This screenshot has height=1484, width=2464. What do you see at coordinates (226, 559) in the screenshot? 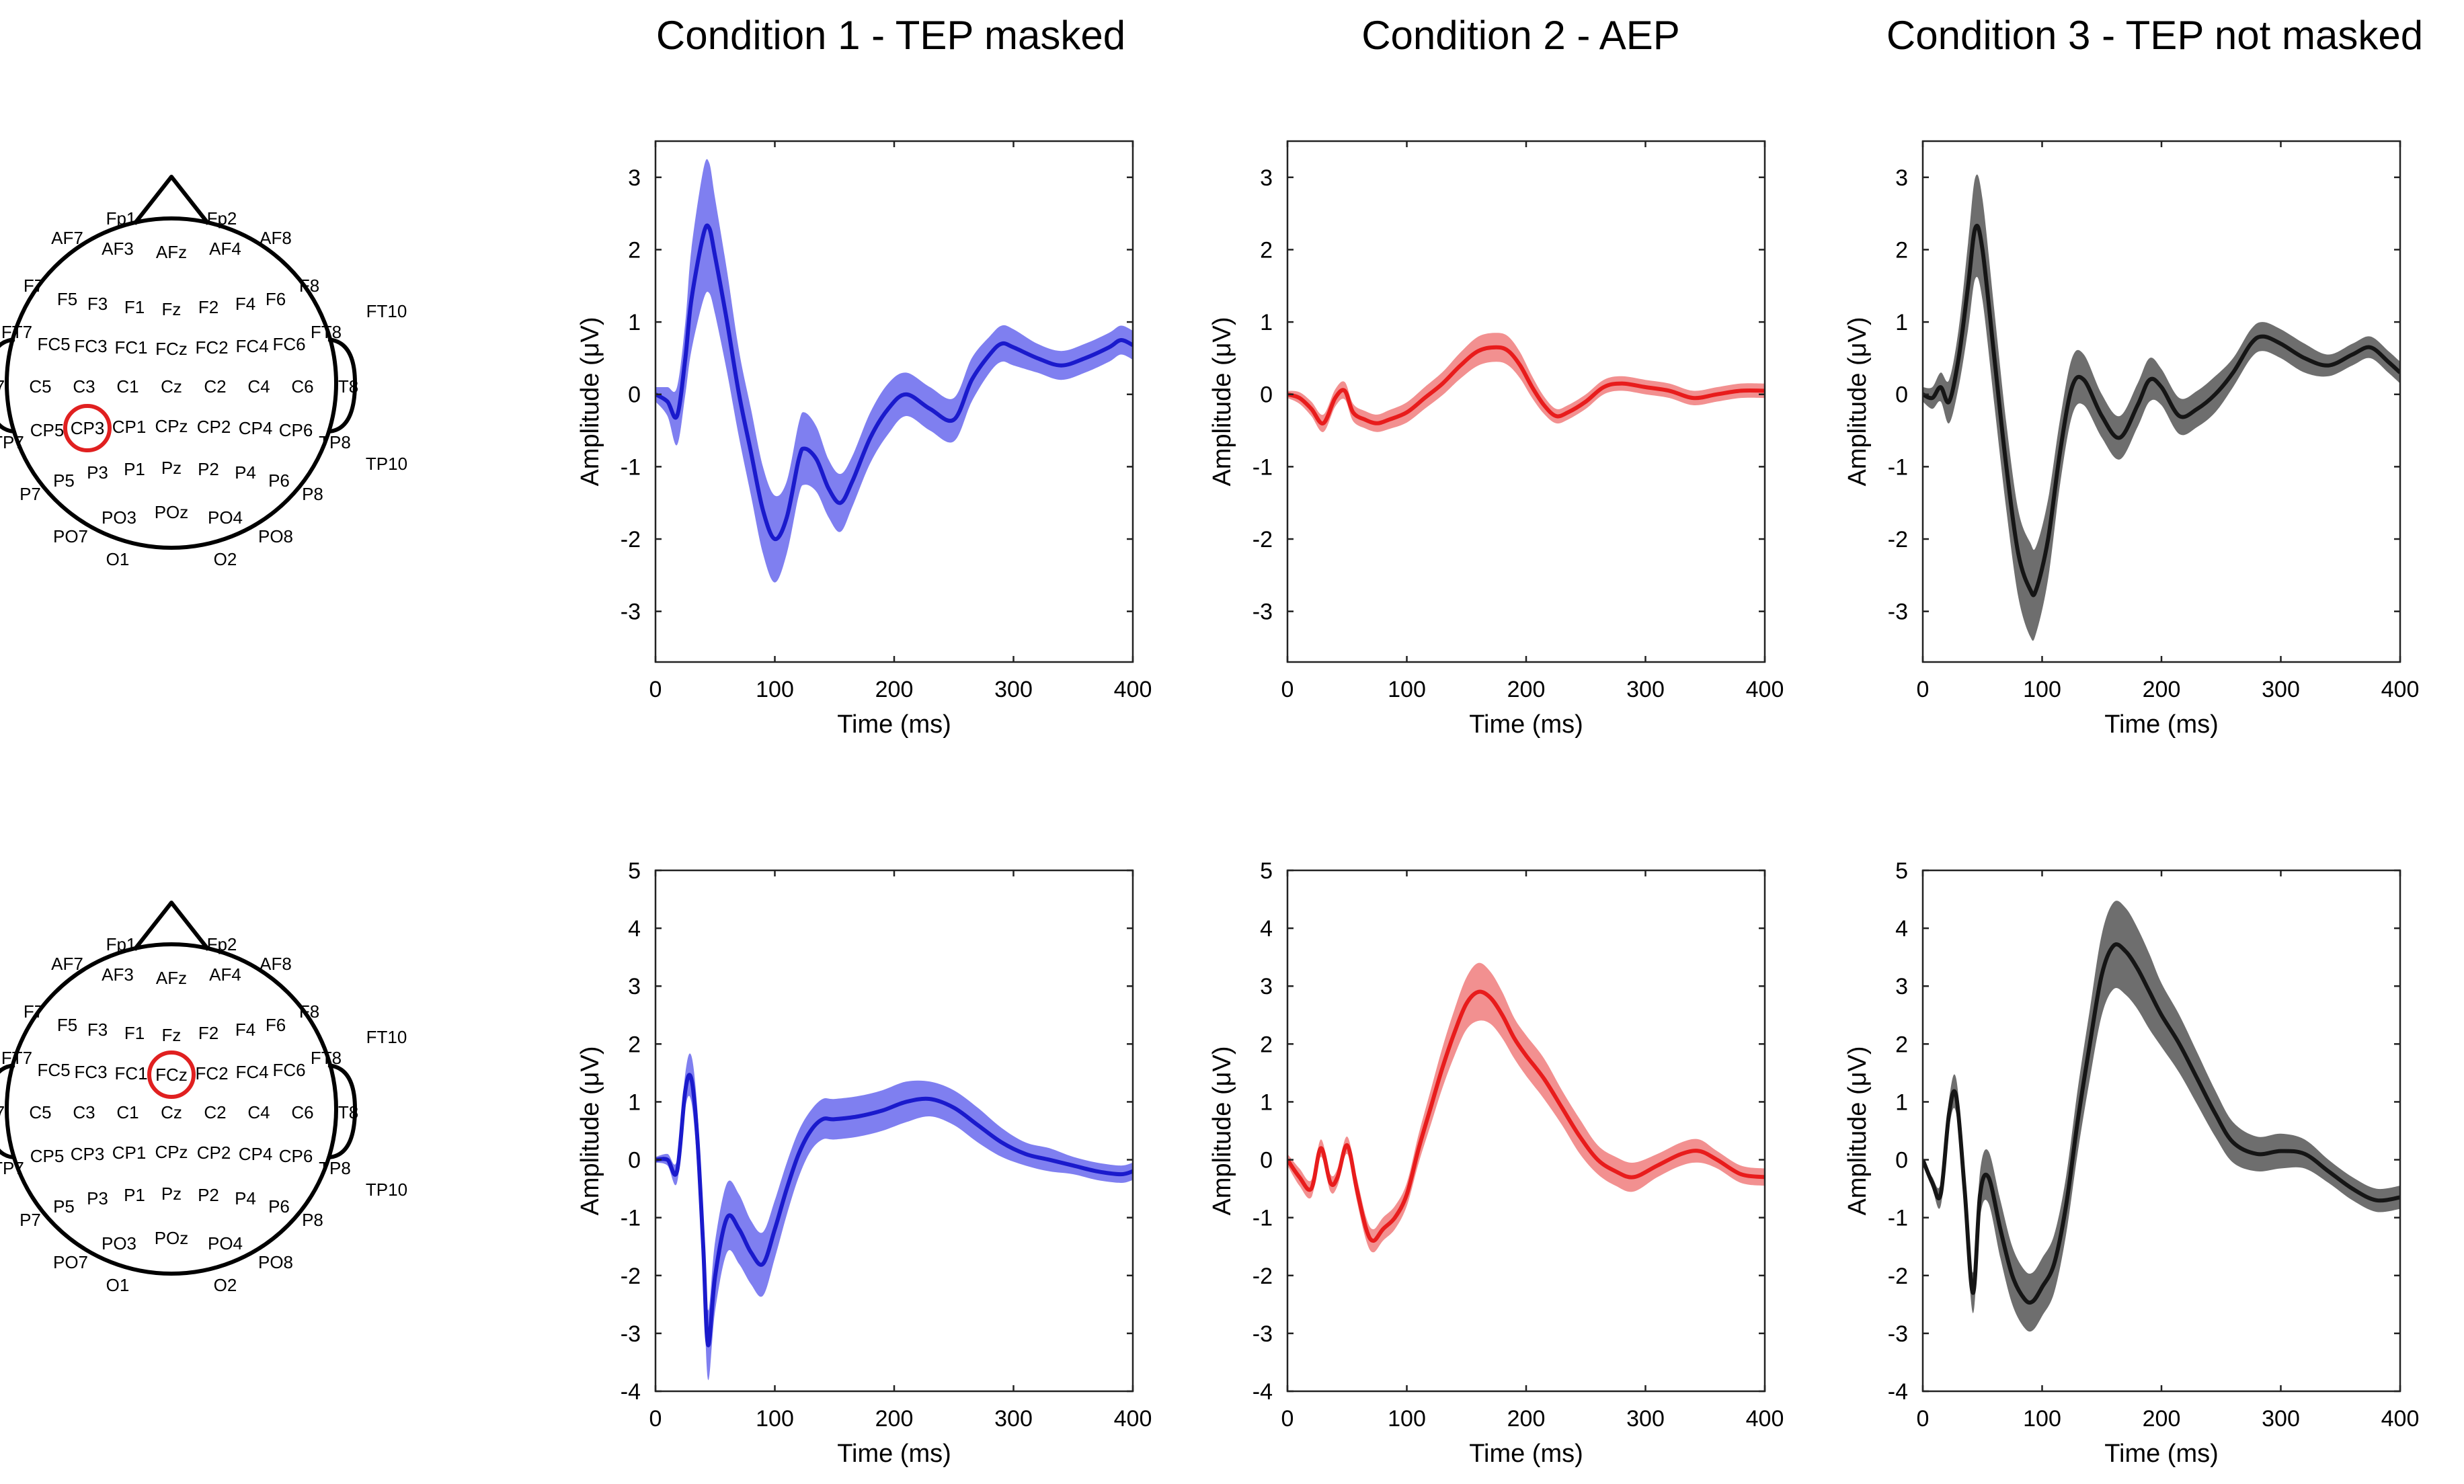
I see `electrode-label-o2: O2` at bounding box center [226, 559].